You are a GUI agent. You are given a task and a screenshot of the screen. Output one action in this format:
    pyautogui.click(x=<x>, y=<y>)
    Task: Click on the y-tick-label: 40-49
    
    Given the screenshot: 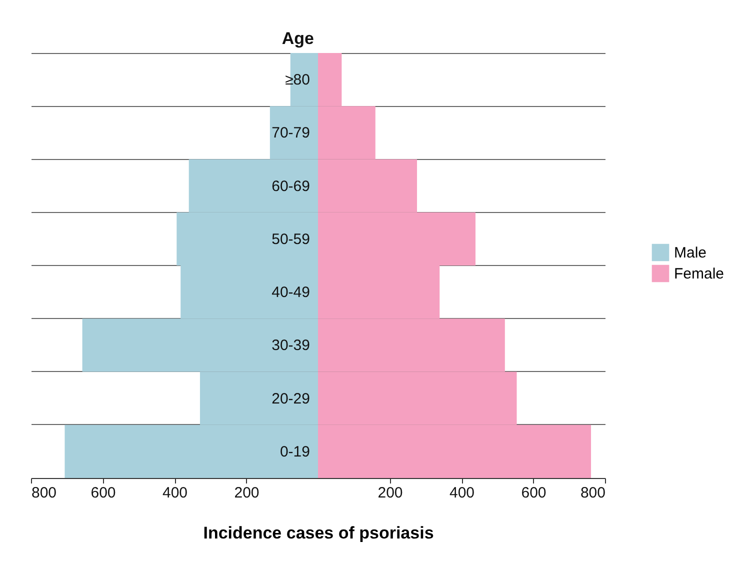 What is the action you would take?
    pyautogui.click(x=291, y=293)
    